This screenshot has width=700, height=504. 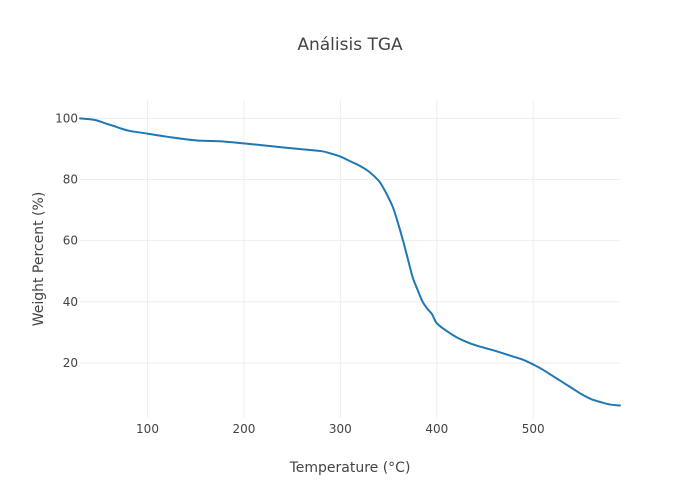 I want to click on y-axis-ticks: 20 40 60 80 100, so click(x=66, y=240).